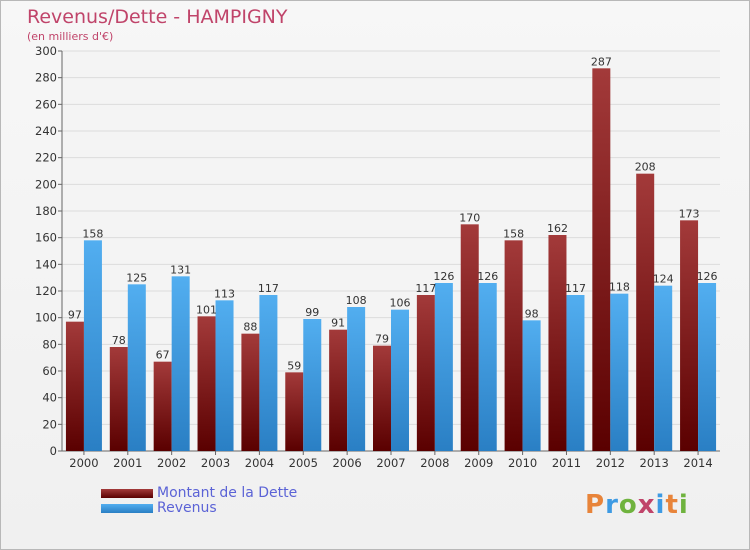  I want to click on logo-letter: r, so click(612, 505).